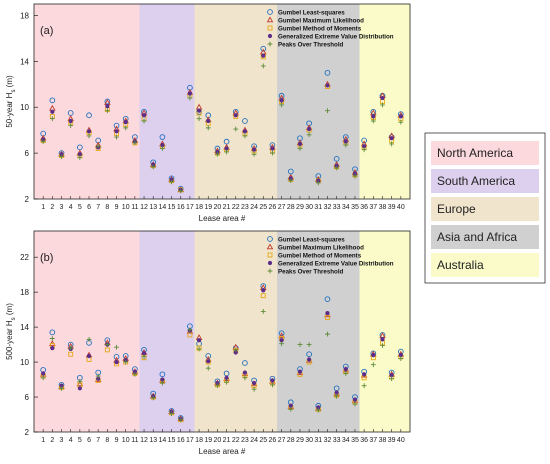 The height and width of the screenshot is (464, 550). I want to click on region-legend-label: South America, so click(476, 181).